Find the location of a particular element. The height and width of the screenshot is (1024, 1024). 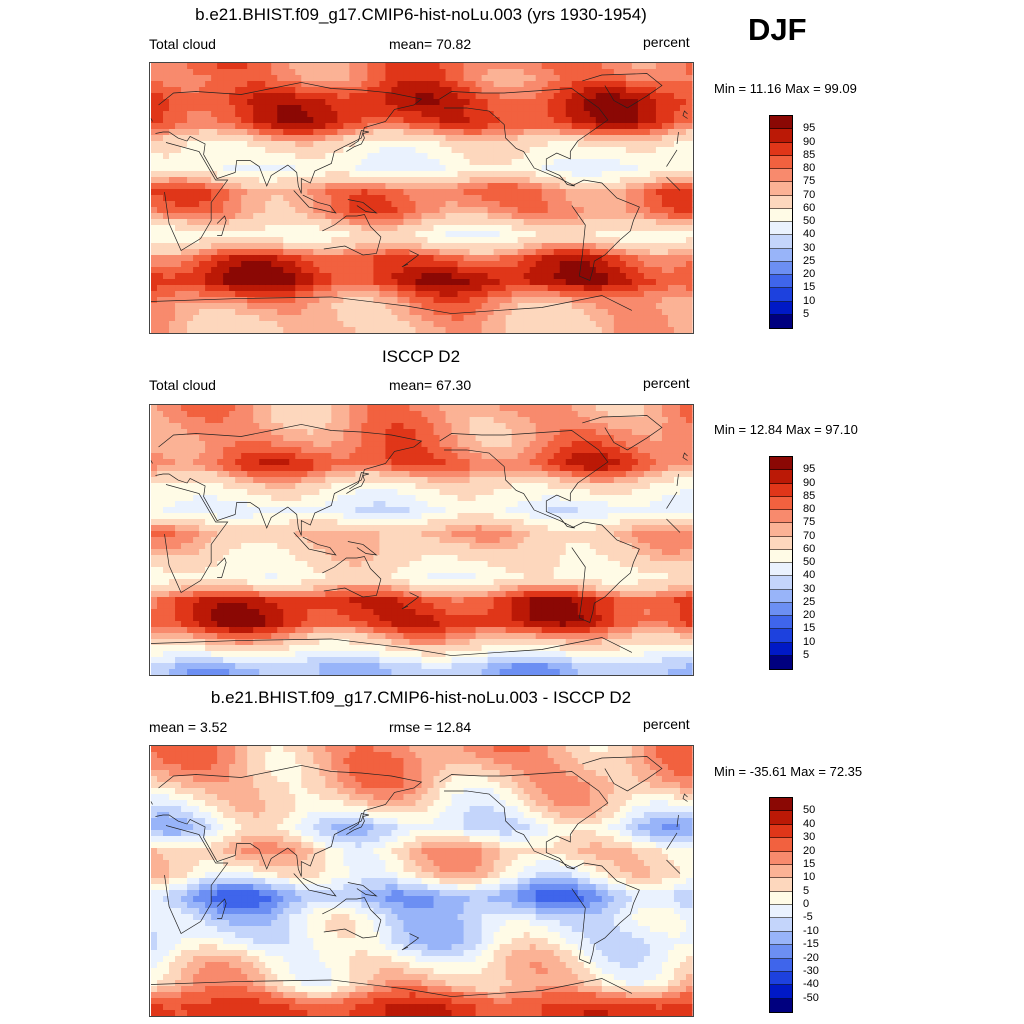

colorbar-swatch is located at coordinates (781, 215).